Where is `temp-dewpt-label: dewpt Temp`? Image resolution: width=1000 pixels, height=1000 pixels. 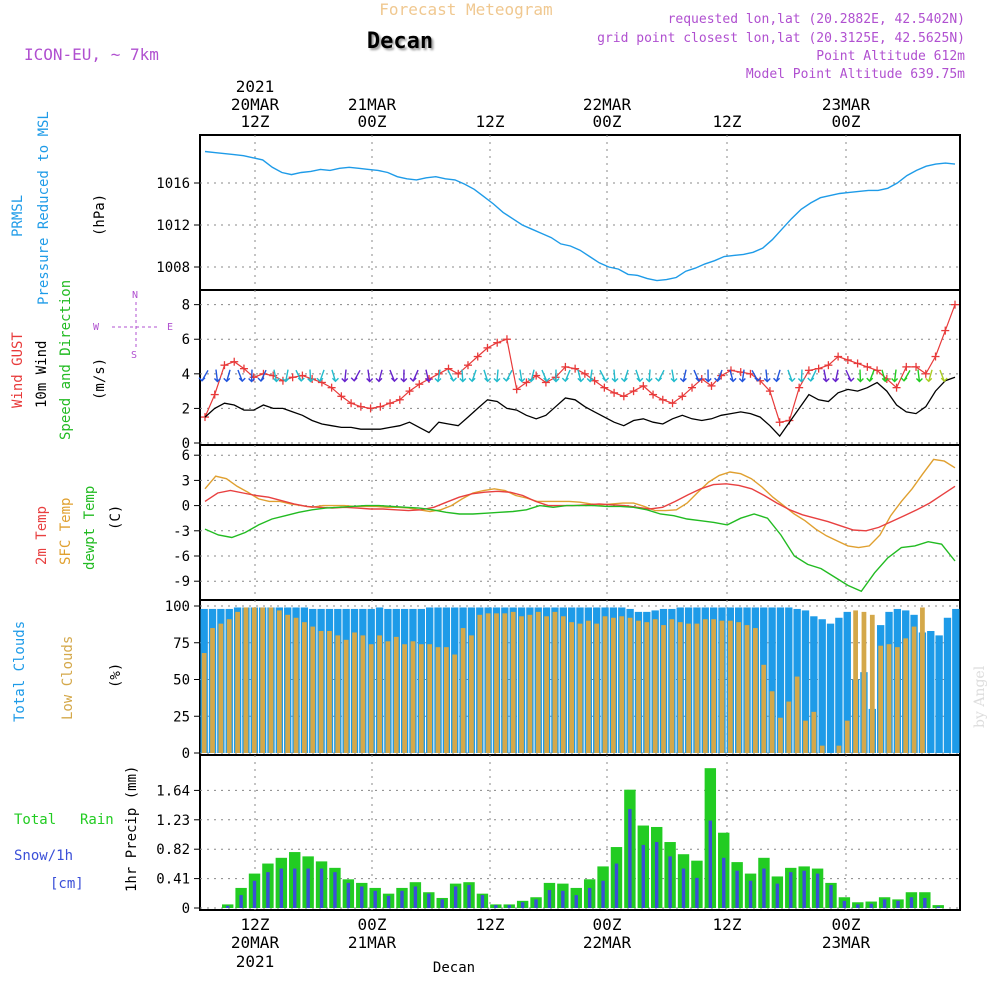 temp-dewpt-label: dewpt Temp is located at coordinates (90, 528).